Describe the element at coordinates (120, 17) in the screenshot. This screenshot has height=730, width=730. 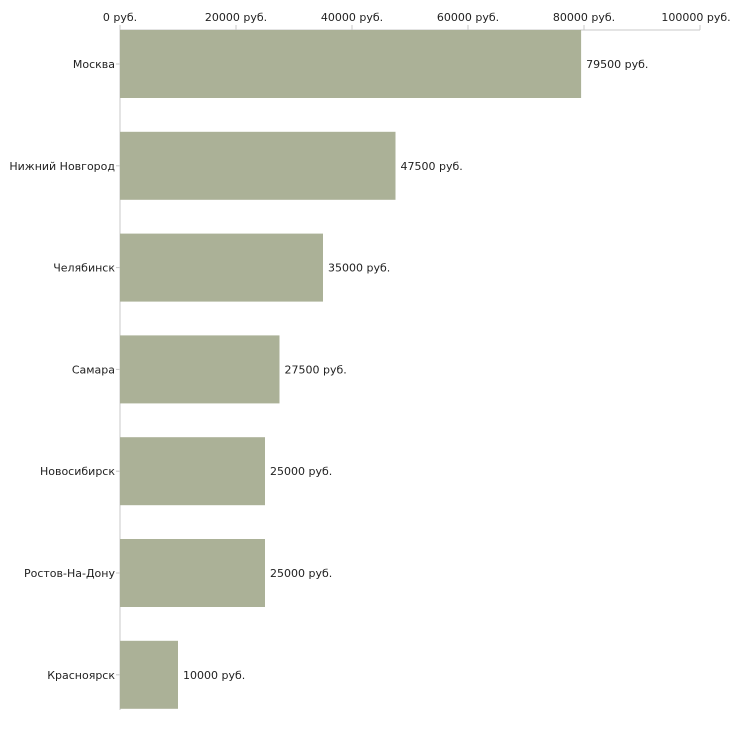
I see `x-tick-label: 0 руб.` at that location.